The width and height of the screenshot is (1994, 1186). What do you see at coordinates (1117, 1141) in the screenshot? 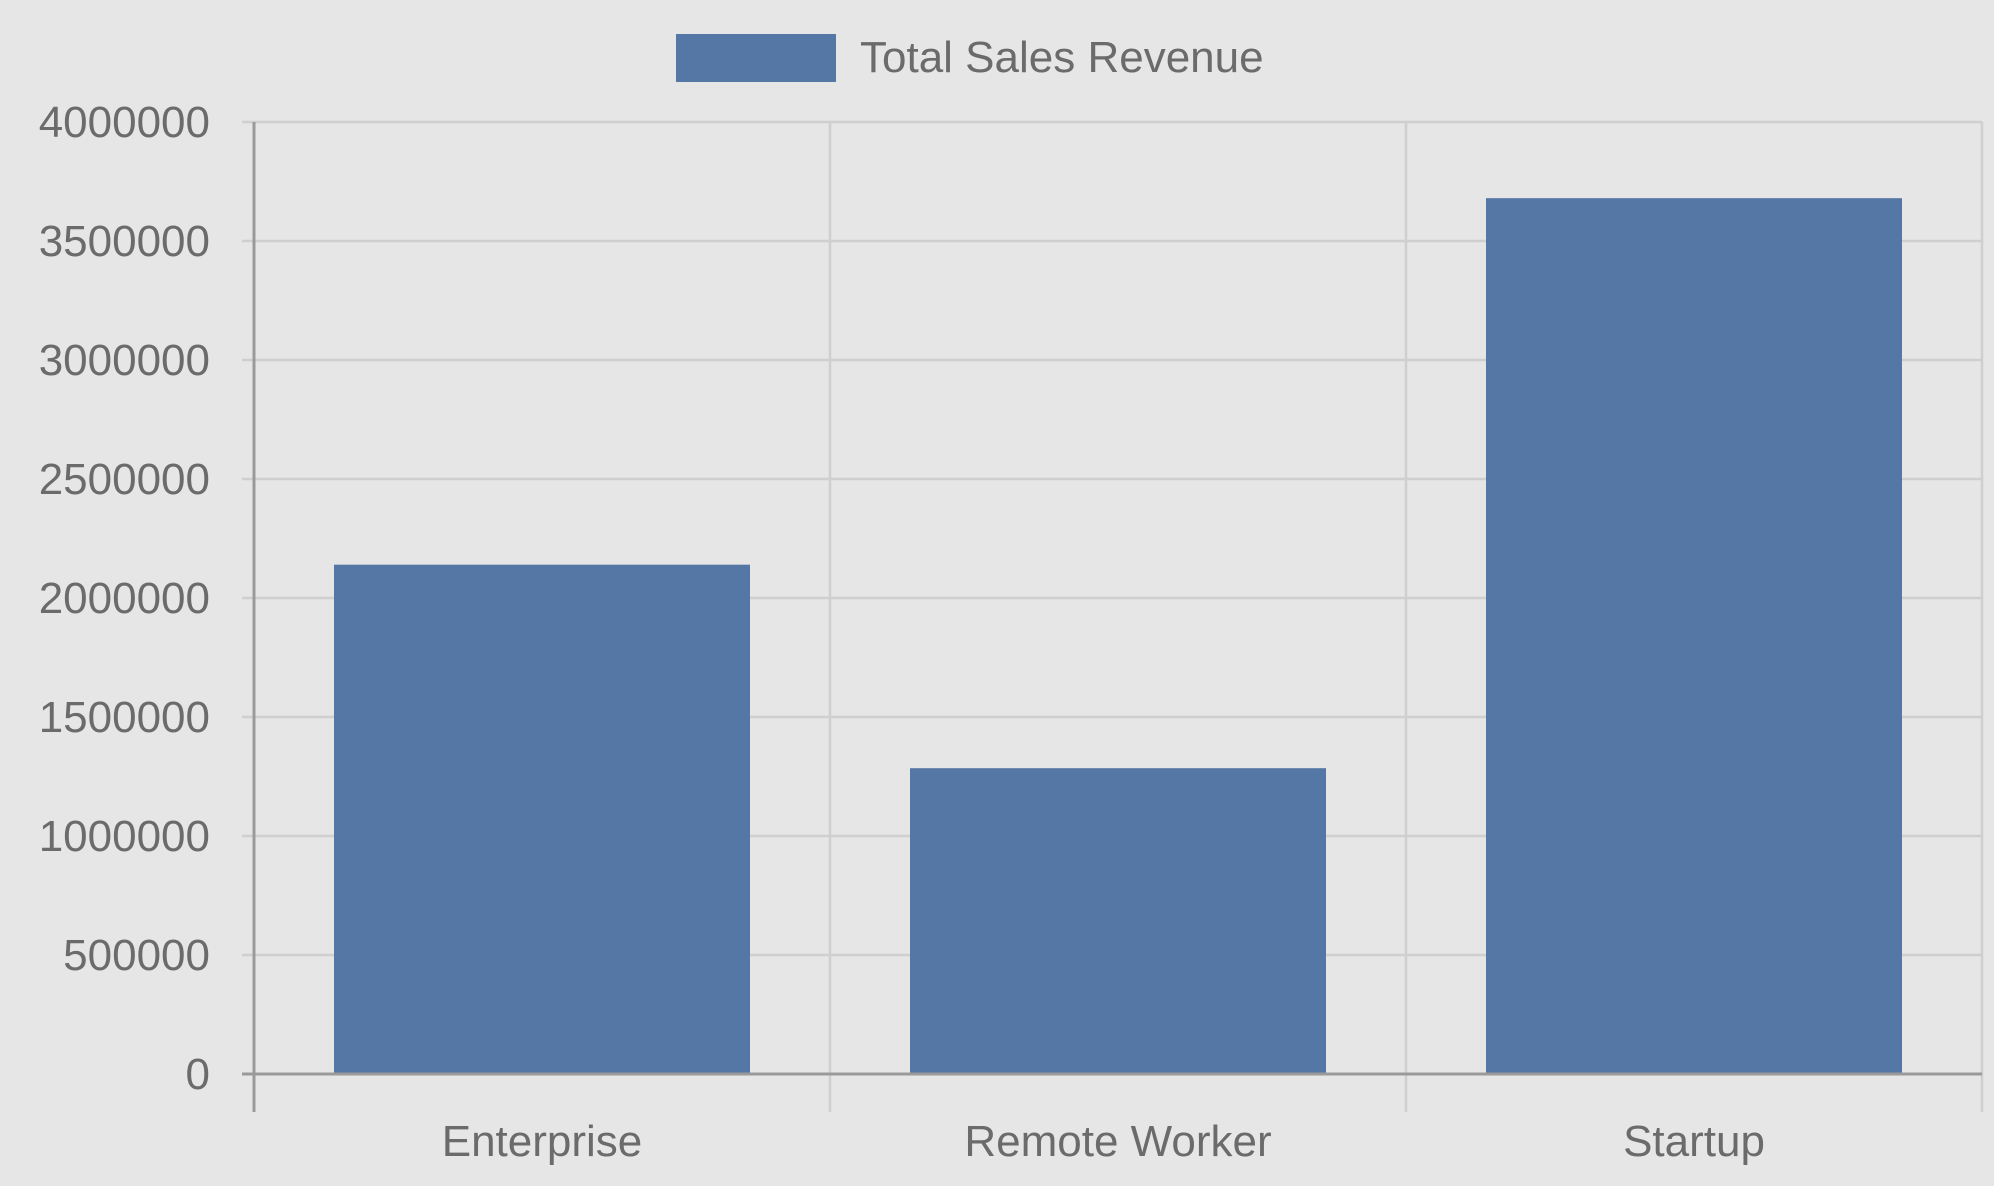
I see `x-category-label: Remote Worker` at bounding box center [1117, 1141].